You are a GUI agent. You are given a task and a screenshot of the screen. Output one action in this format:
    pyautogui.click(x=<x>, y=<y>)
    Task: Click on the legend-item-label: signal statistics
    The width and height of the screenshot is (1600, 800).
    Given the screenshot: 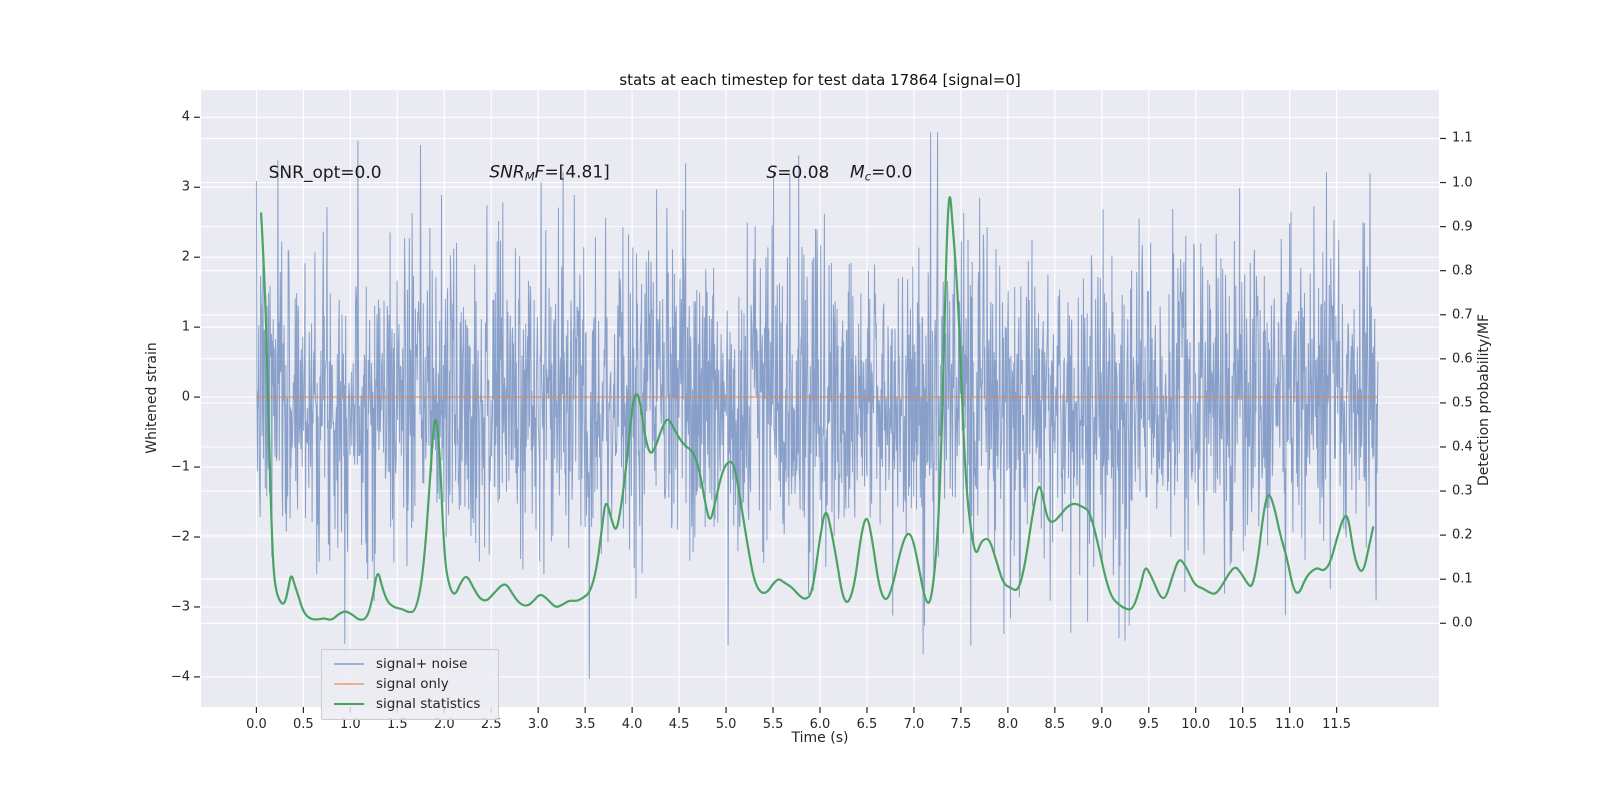 What is the action you would take?
    pyautogui.click(x=428, y=704)
    